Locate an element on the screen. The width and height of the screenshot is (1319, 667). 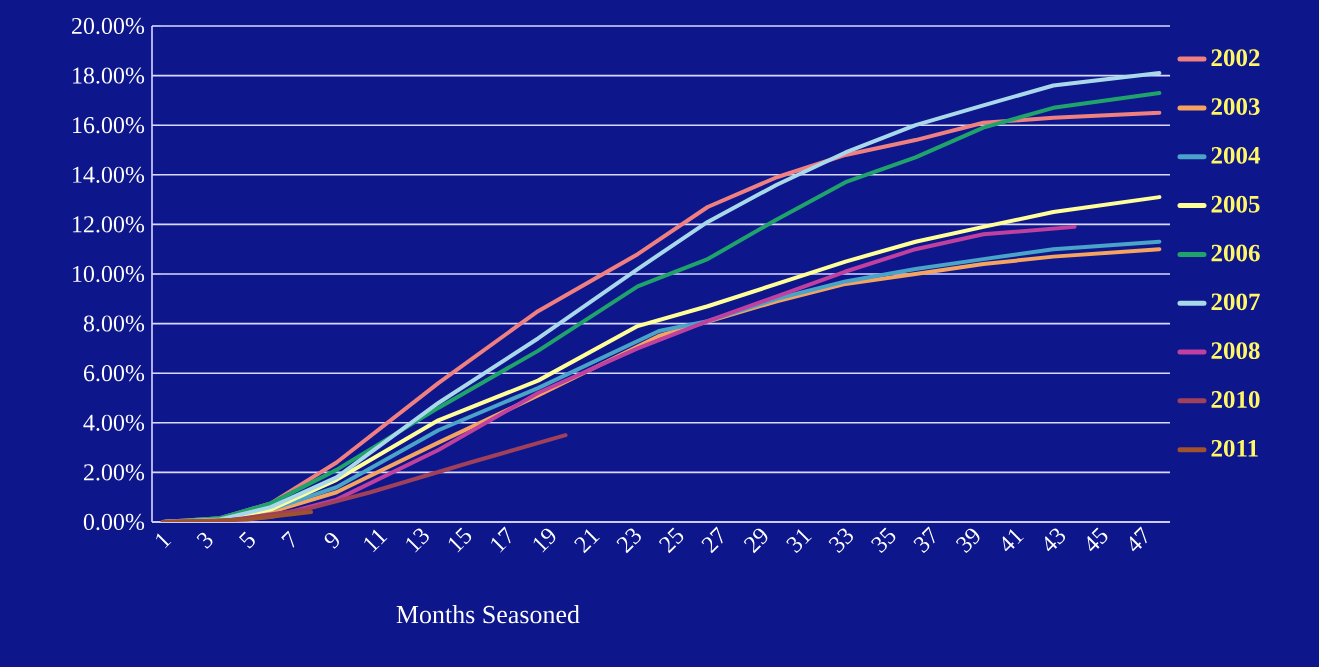
y-tick-label: 14.00% is located at coordinates (109, 174).